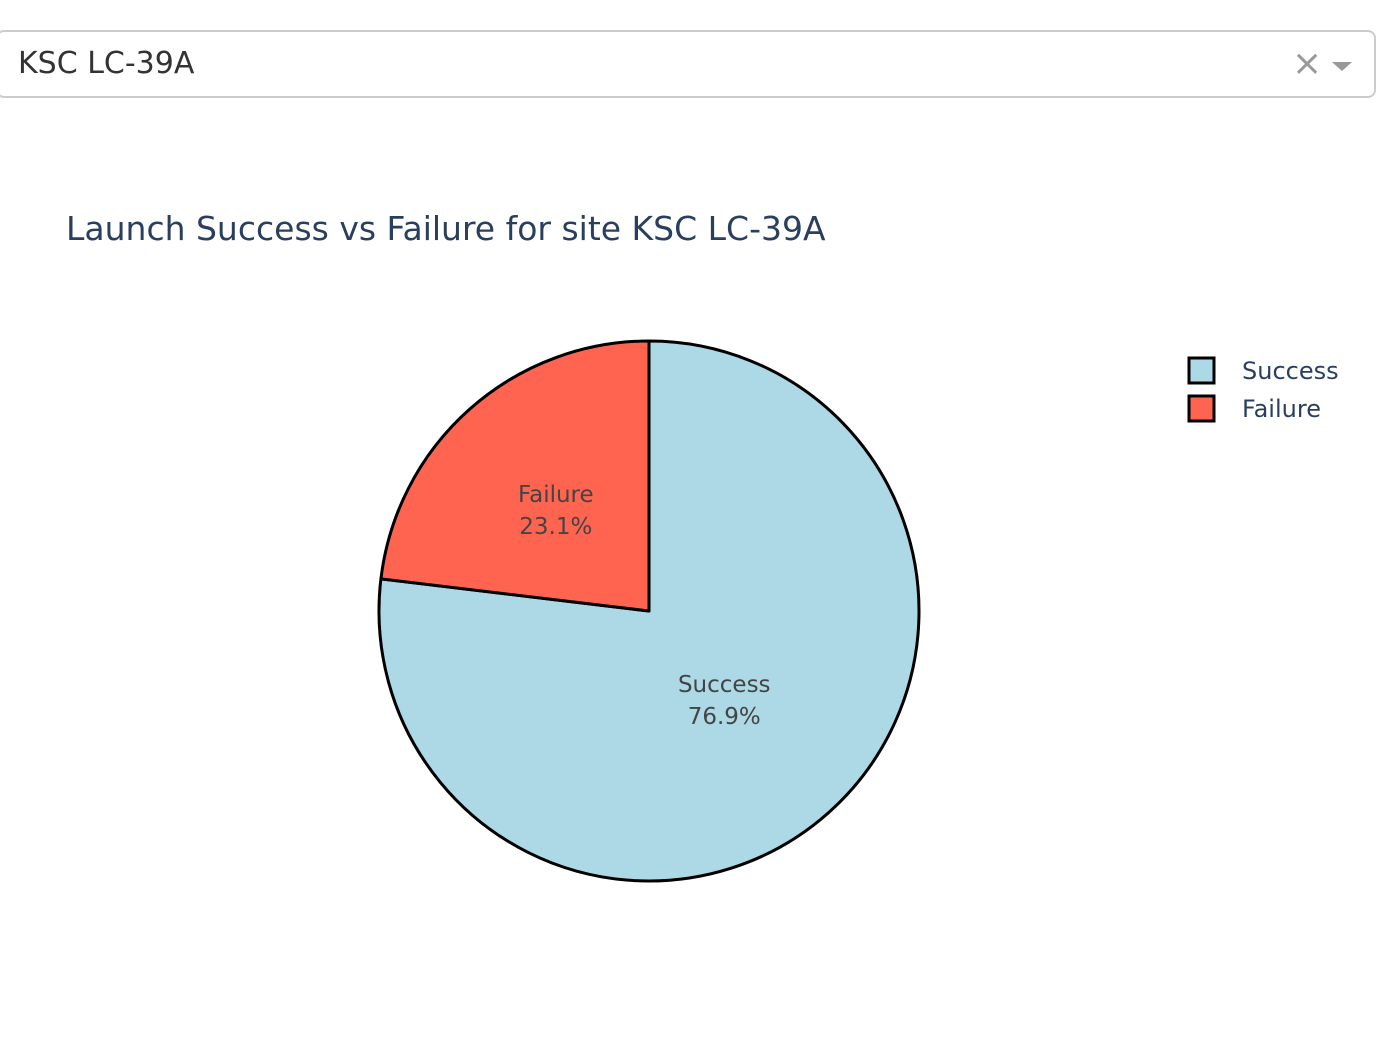  What do you see at coordinates (1307, 63) in the screenshot?
I see `close-icon: ×` at bounding box center [1307, 63].